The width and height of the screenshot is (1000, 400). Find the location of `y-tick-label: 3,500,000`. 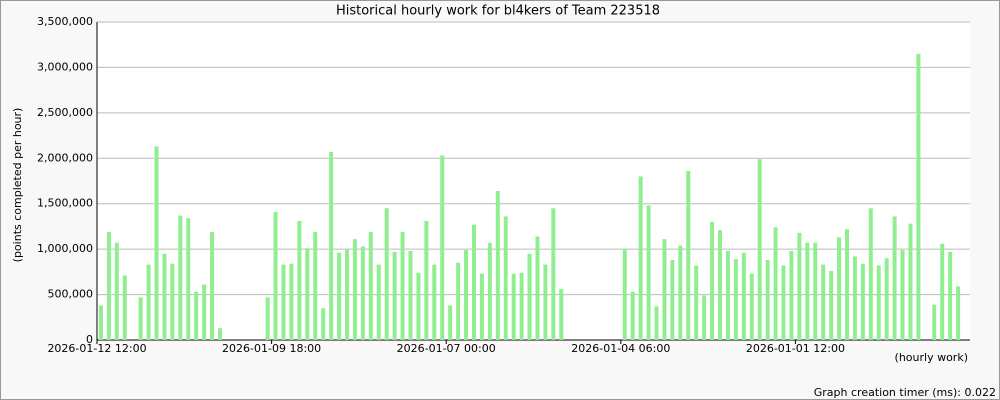

y-tick-label: 3,500,000 is located at coordinates (65, 21).